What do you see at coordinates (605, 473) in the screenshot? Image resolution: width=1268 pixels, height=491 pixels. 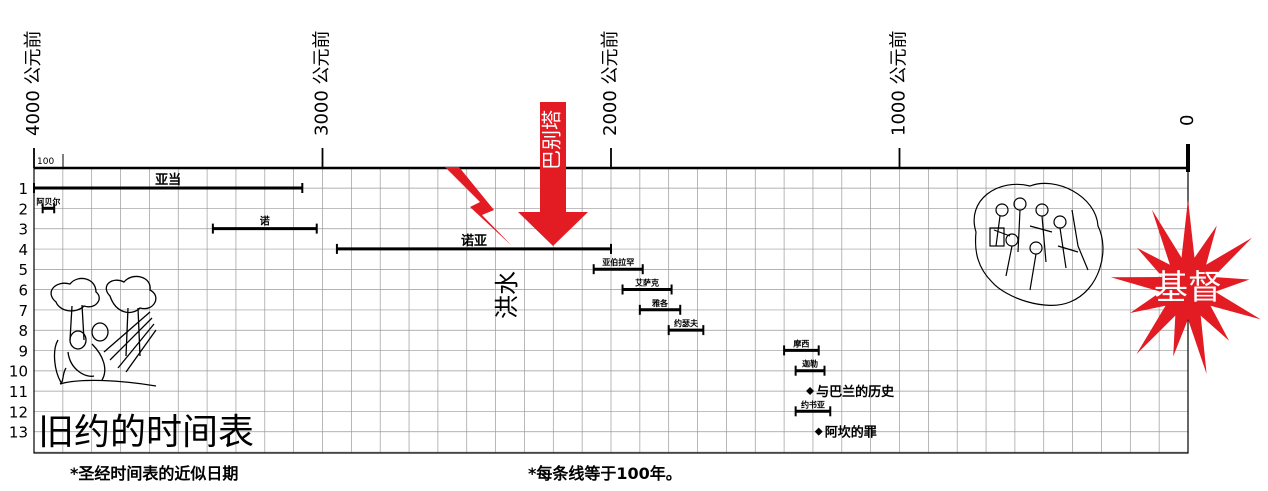 I see `footnote-lines: *每条线等于100年。` at bounding box center [605, 473].